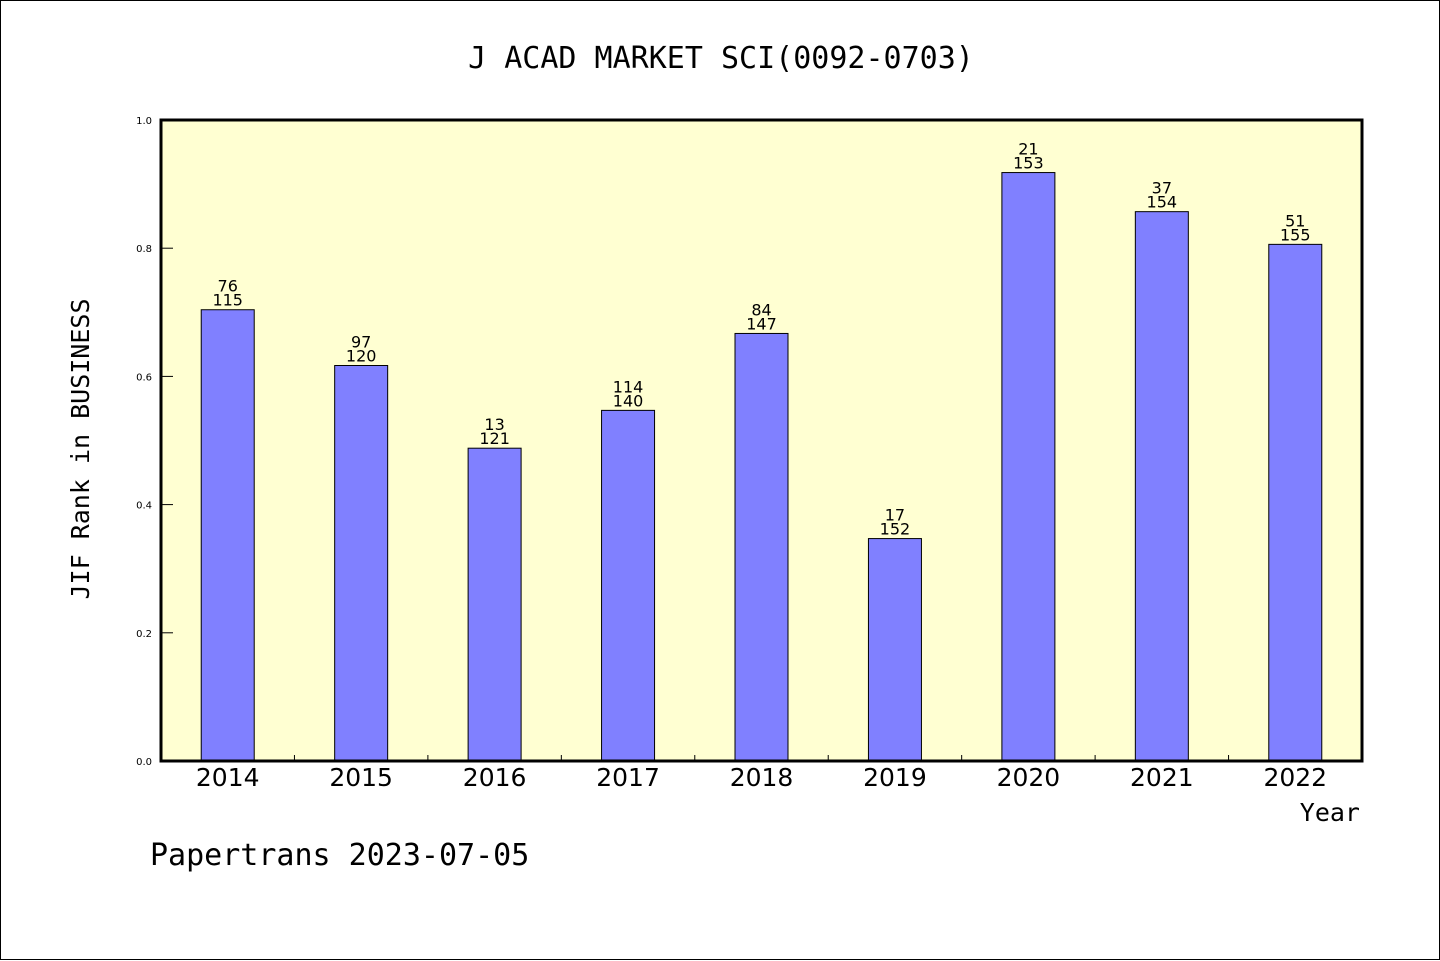  What do you see at coordinates (144, 506) in the screenshot?
I see `y-tick-label: 0.4` at bounding box center [144, 506].